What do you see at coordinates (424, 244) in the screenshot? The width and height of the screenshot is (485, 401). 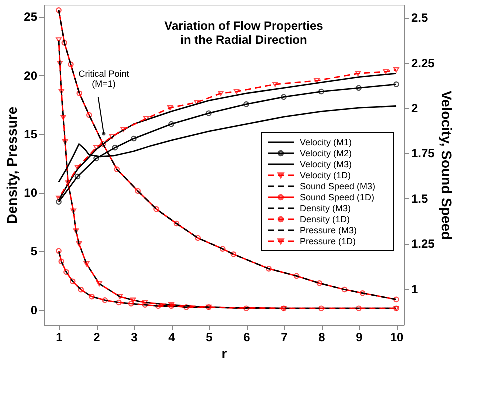 I see `y2-tick-label: 1.25` at bounding box center [424, 244].